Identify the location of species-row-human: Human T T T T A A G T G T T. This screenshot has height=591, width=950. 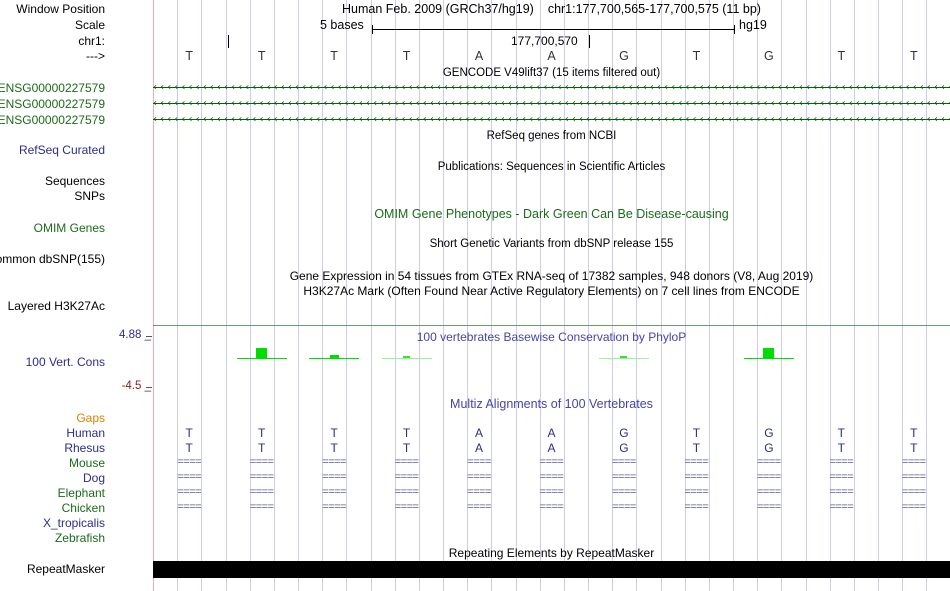
(475, 433).